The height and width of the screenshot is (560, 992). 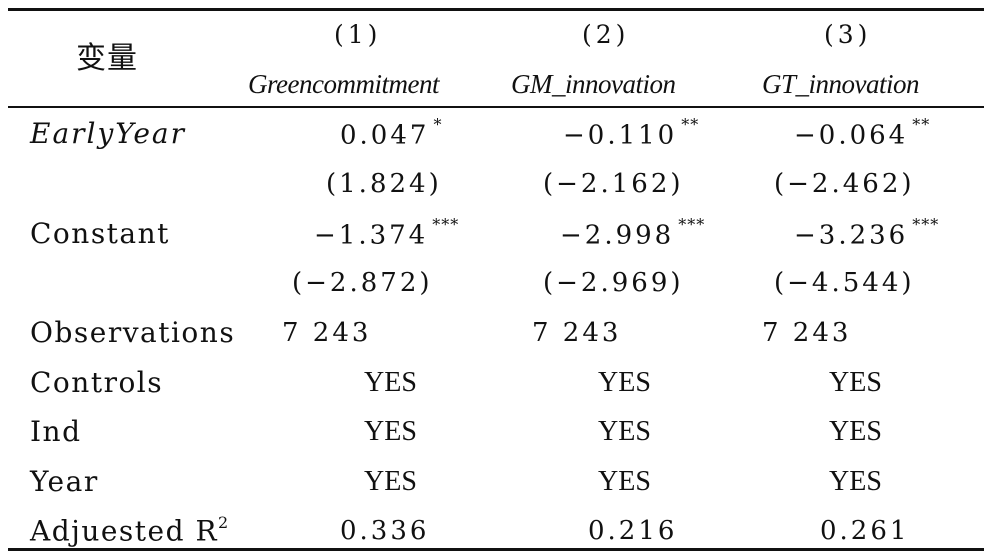 What do you see at coordinates (631, 133) in the screenshot?
I see `earlyyear-col2: −0.110 **` at bounding box center [631, 133].